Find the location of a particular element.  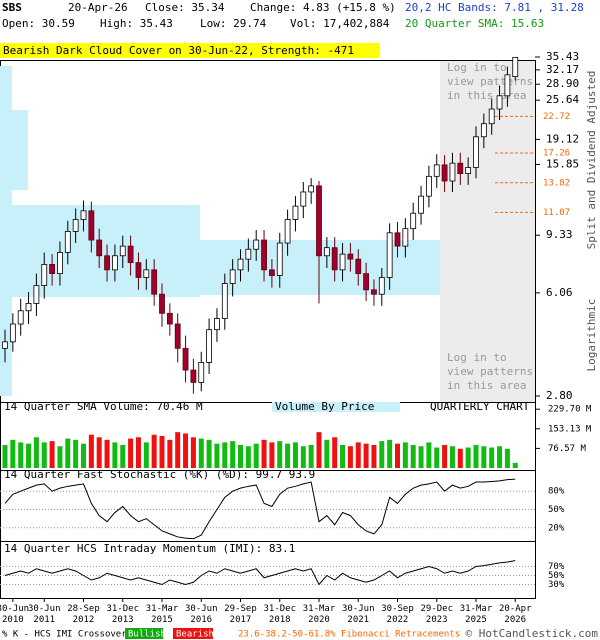

close: Close: 35.34 is located at coordinates (185, 7).